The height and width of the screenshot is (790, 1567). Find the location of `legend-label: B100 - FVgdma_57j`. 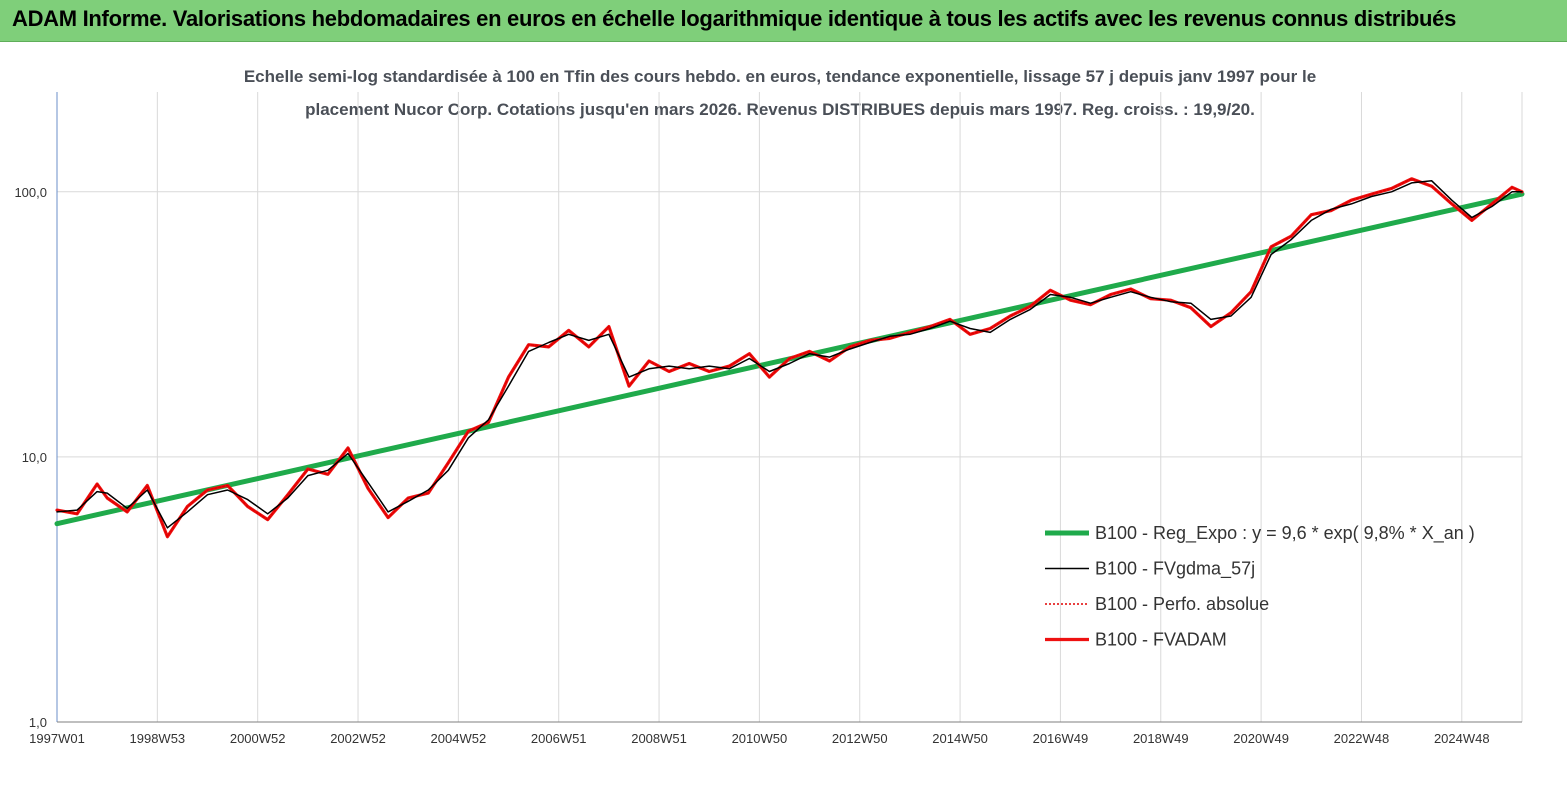

legend-label: B100 - FVgdma_57j is located at coordinates (1175, 569).